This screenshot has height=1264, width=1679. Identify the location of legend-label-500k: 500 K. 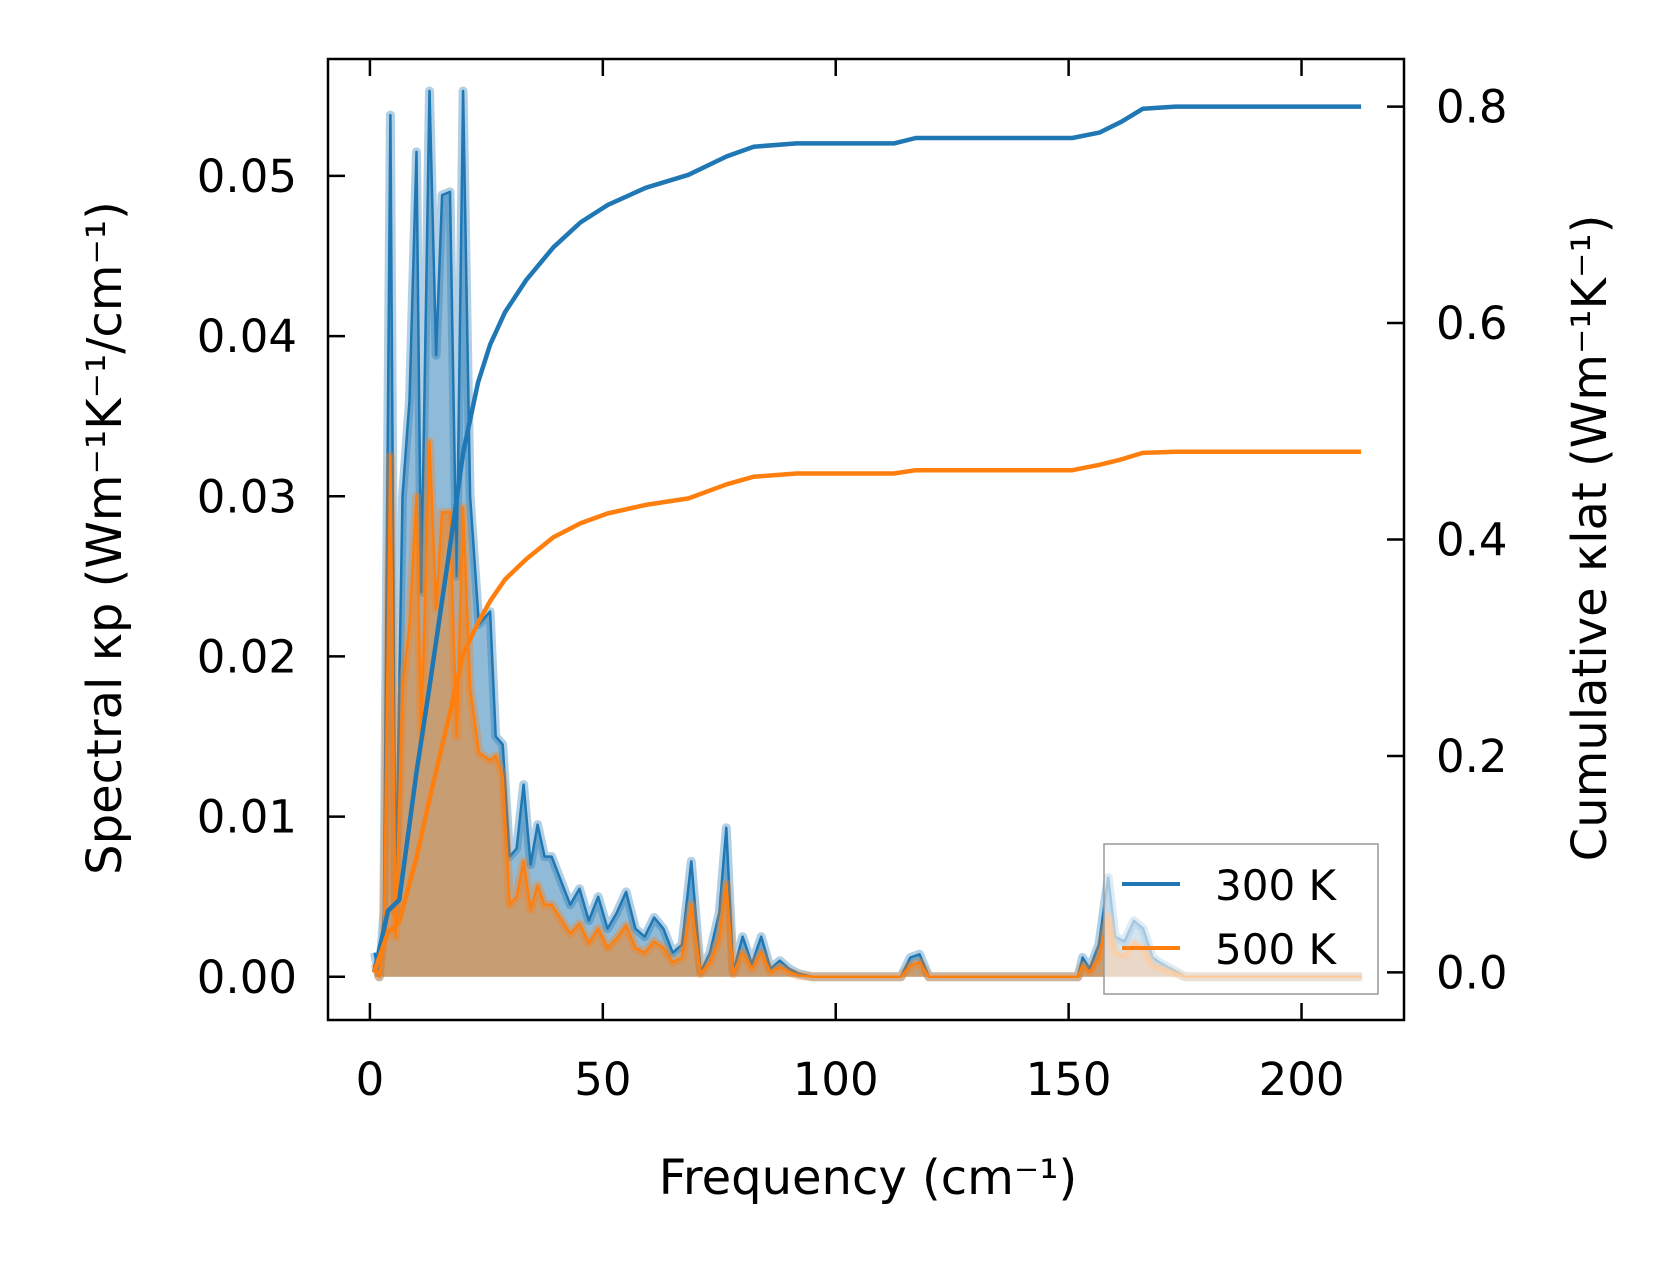
(1276, 949).